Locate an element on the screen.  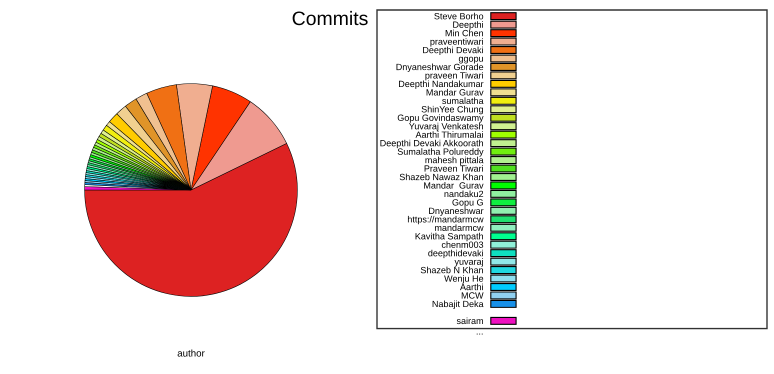
chart-title: Commits is located at coordinates (330, 18).